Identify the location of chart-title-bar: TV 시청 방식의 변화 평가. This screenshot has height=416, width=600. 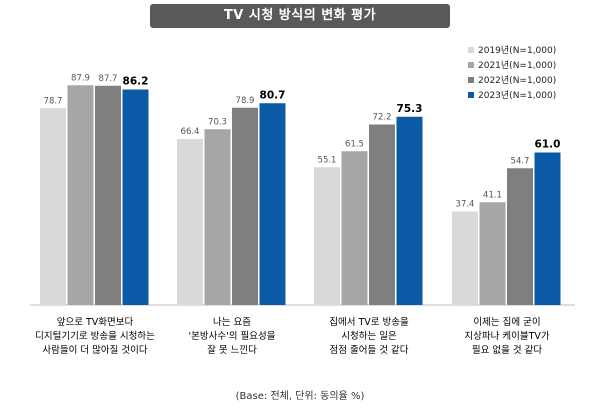
(300, 16).